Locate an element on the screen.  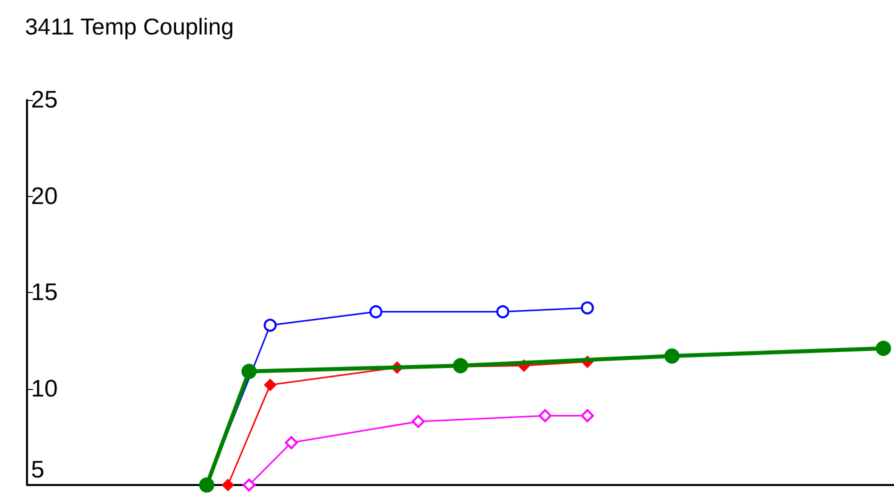
y-tick-label: 5 is located at coordinates (37, 470).